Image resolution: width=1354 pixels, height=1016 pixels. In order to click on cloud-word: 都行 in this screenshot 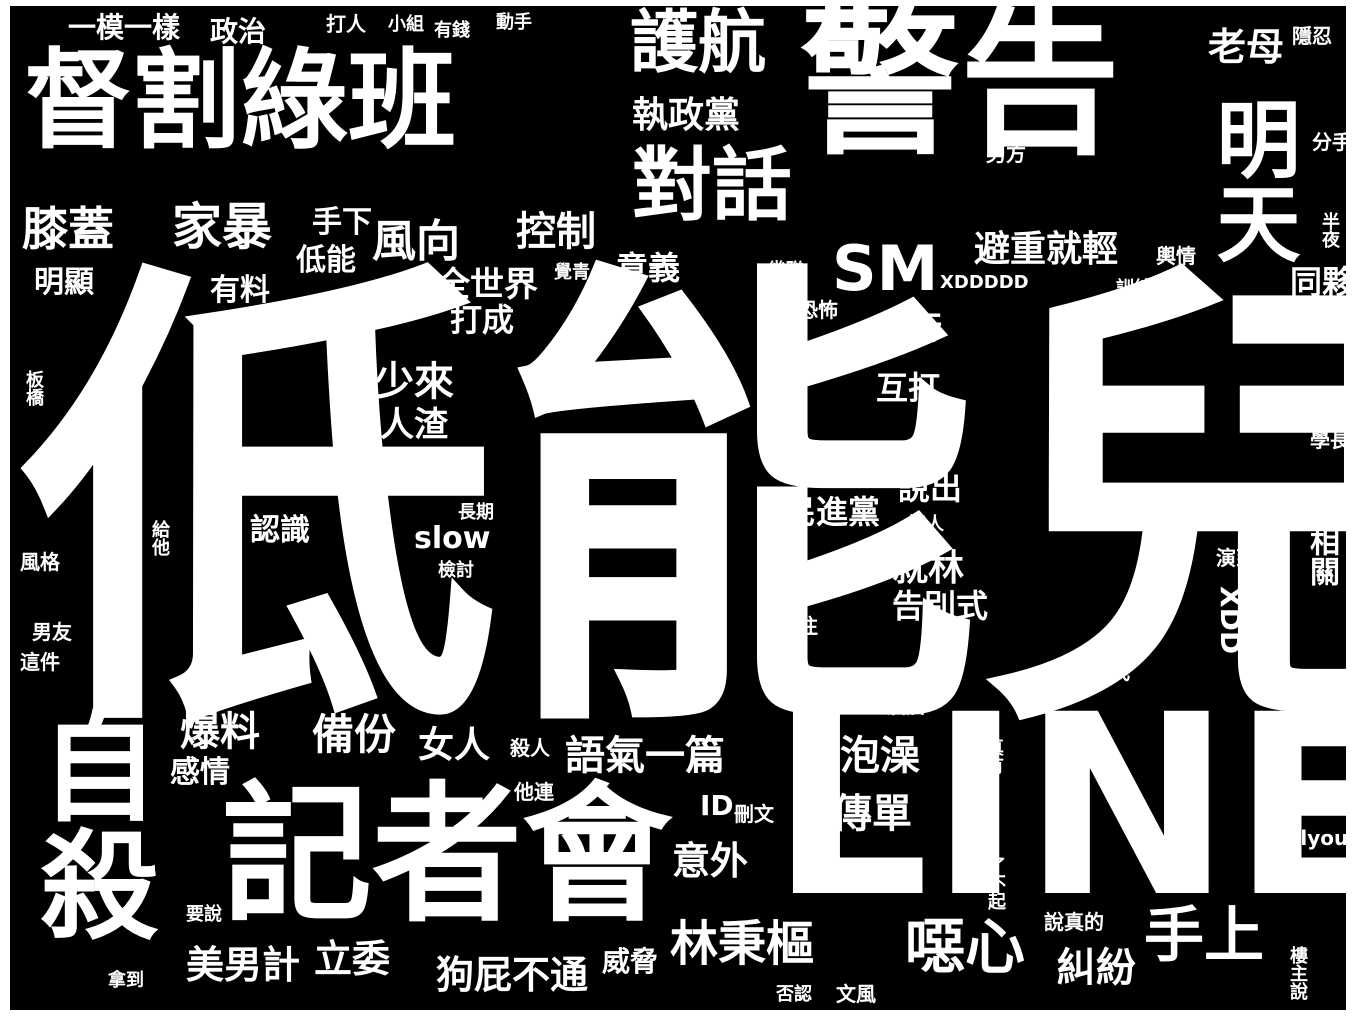, I will do `click(910, 328)`.